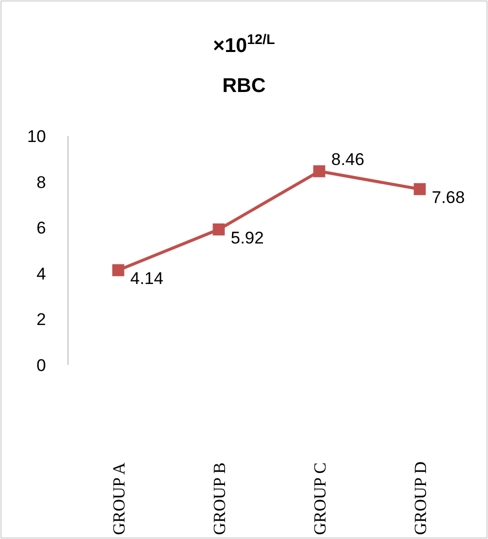 This screenshot has height=539, width=488. I want to click on data-label: 4.14, so click(147, 278).